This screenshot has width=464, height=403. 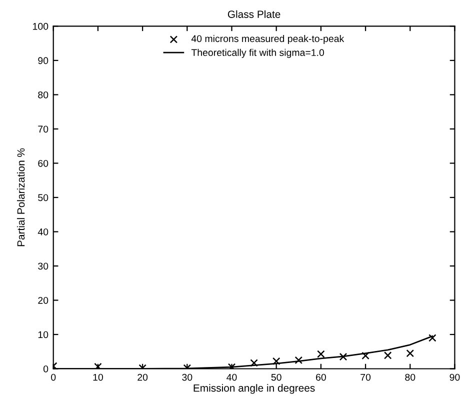 What do you see at coordinates (21, 197) in the screenshot?
I see `y-axis-title: Partial Polarization %` at bounding box center [21, 197].